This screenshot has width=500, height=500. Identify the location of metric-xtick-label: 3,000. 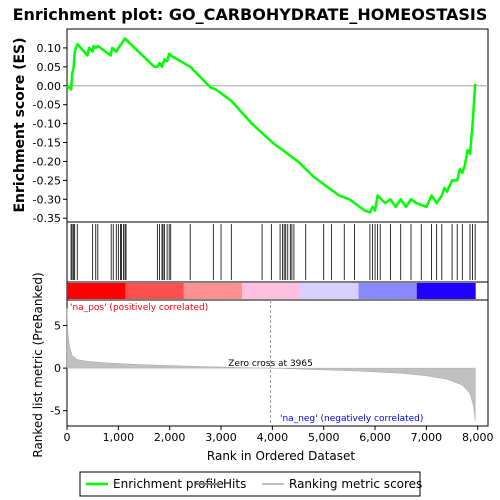
(221, 437).